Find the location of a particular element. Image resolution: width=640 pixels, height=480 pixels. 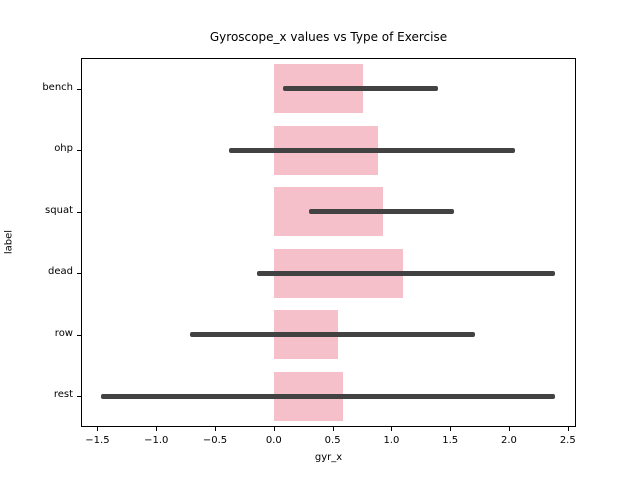

x-tick-label: −0.5 is located at coordinates (215, 440).